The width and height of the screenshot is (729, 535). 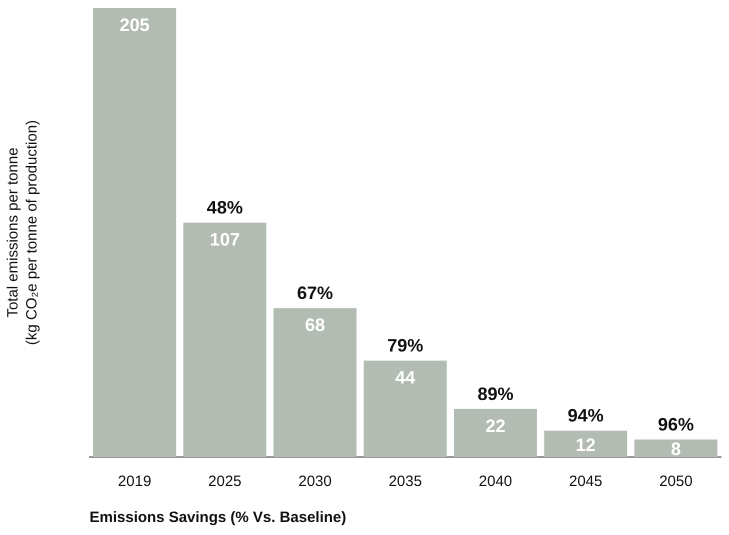 What do you see at coordinates (225, 240) in the screenshot?
I see `data-label: 107` at bounding box center [225, 240].